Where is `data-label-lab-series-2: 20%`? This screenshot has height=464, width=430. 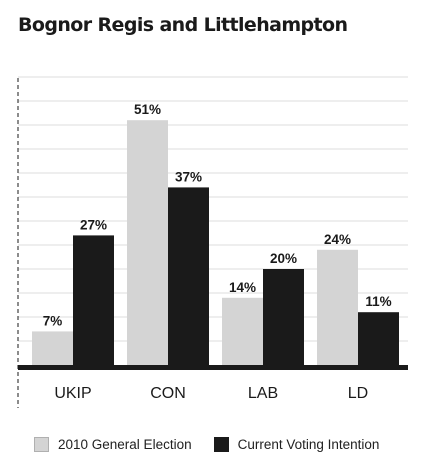
data-label-lab-series-2: 20% is located at coordinates (283, 258).